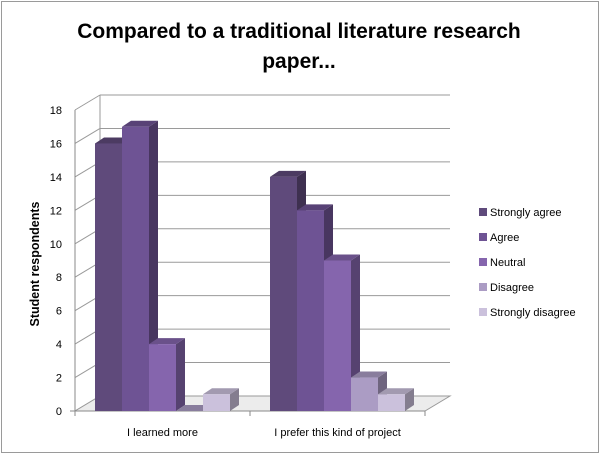 The height and width of the screenshot is (456, 602). Describe the element at coordinates (507, 263) in the screenshot. I see `legend-label: Neutral` at that location.